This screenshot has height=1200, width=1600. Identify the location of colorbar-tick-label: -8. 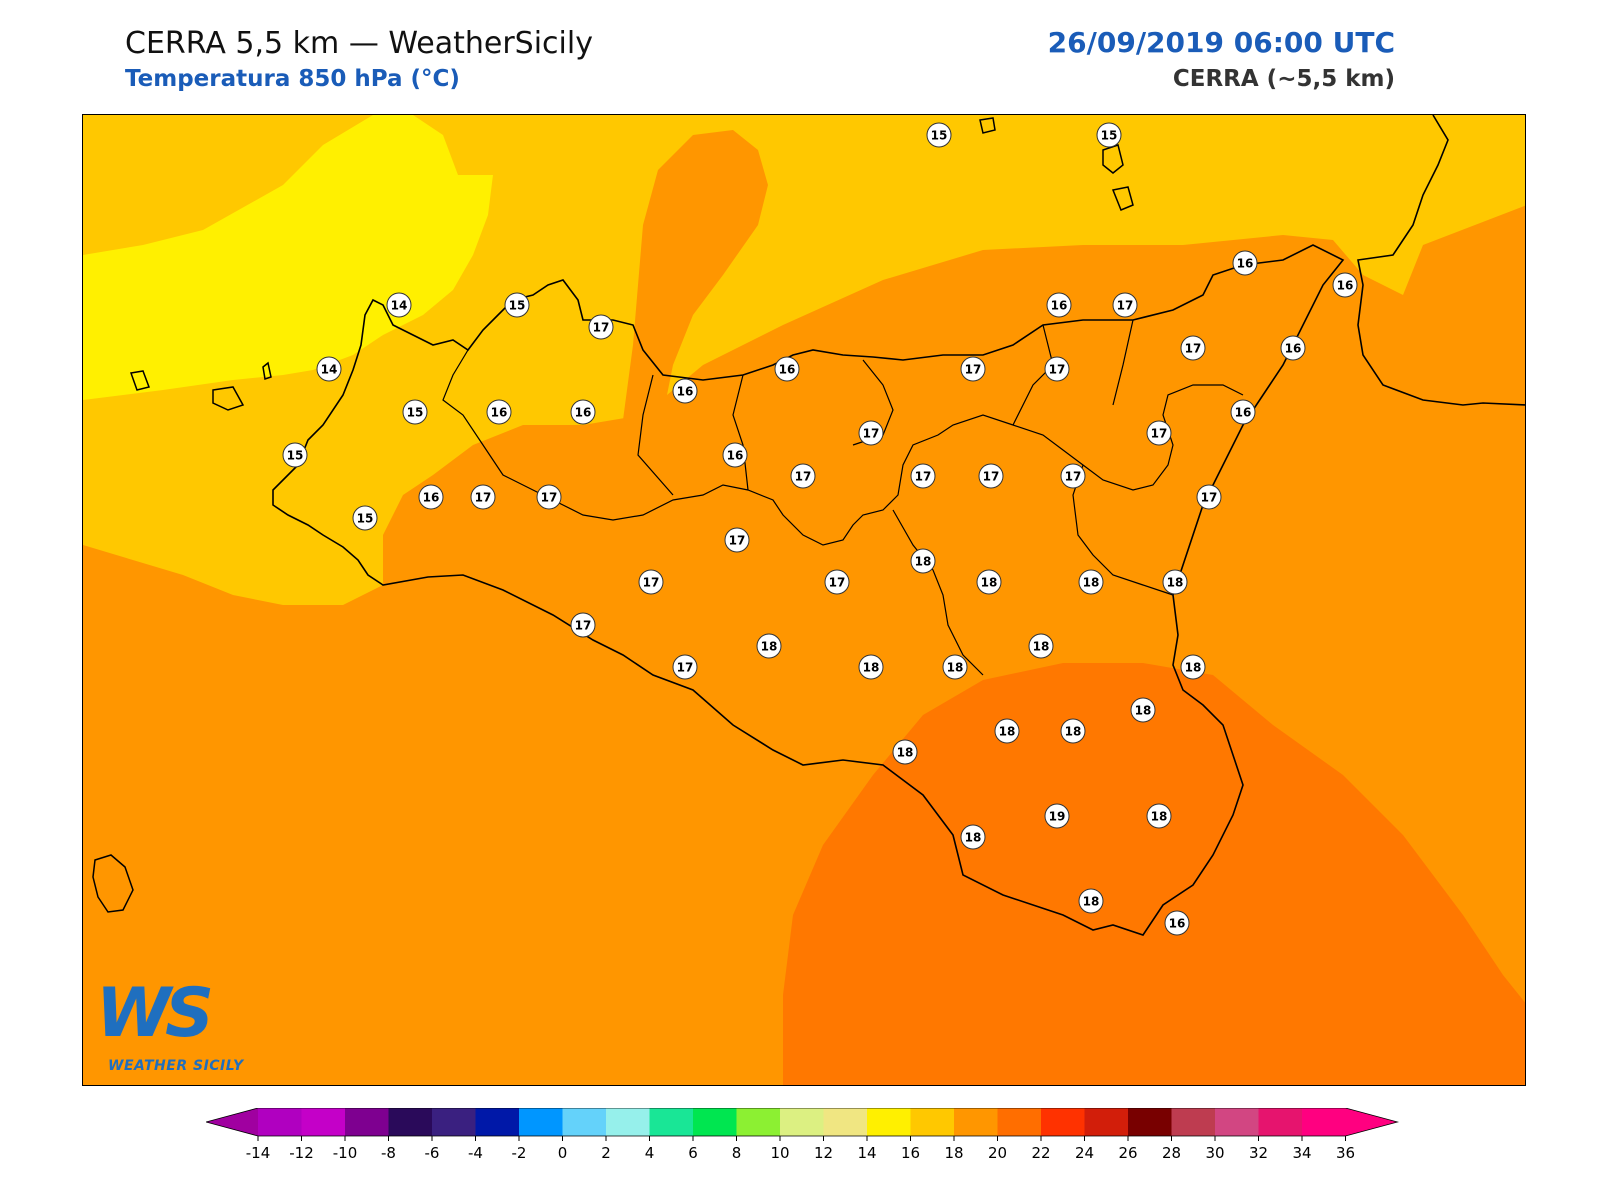
(388, 1153).